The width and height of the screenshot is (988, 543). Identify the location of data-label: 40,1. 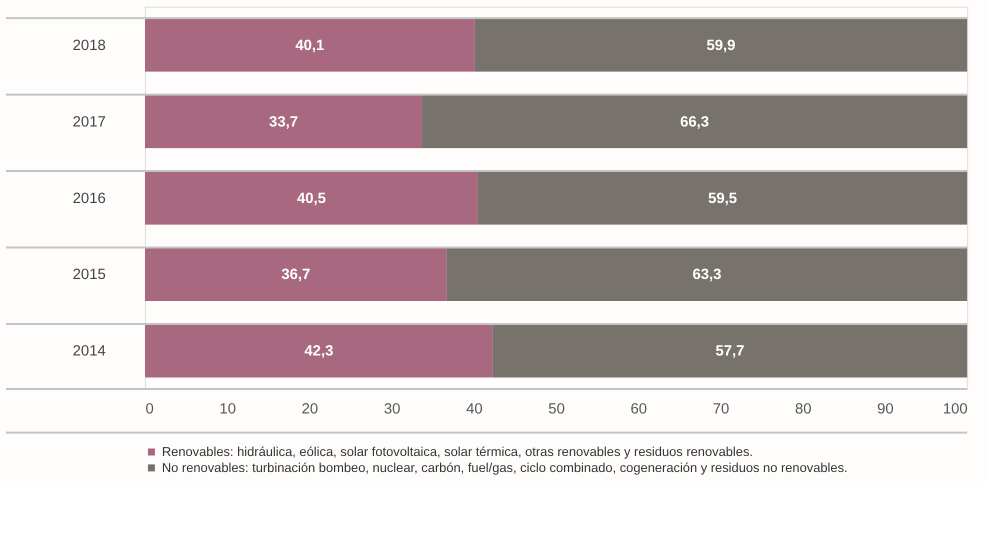
(309, 46).